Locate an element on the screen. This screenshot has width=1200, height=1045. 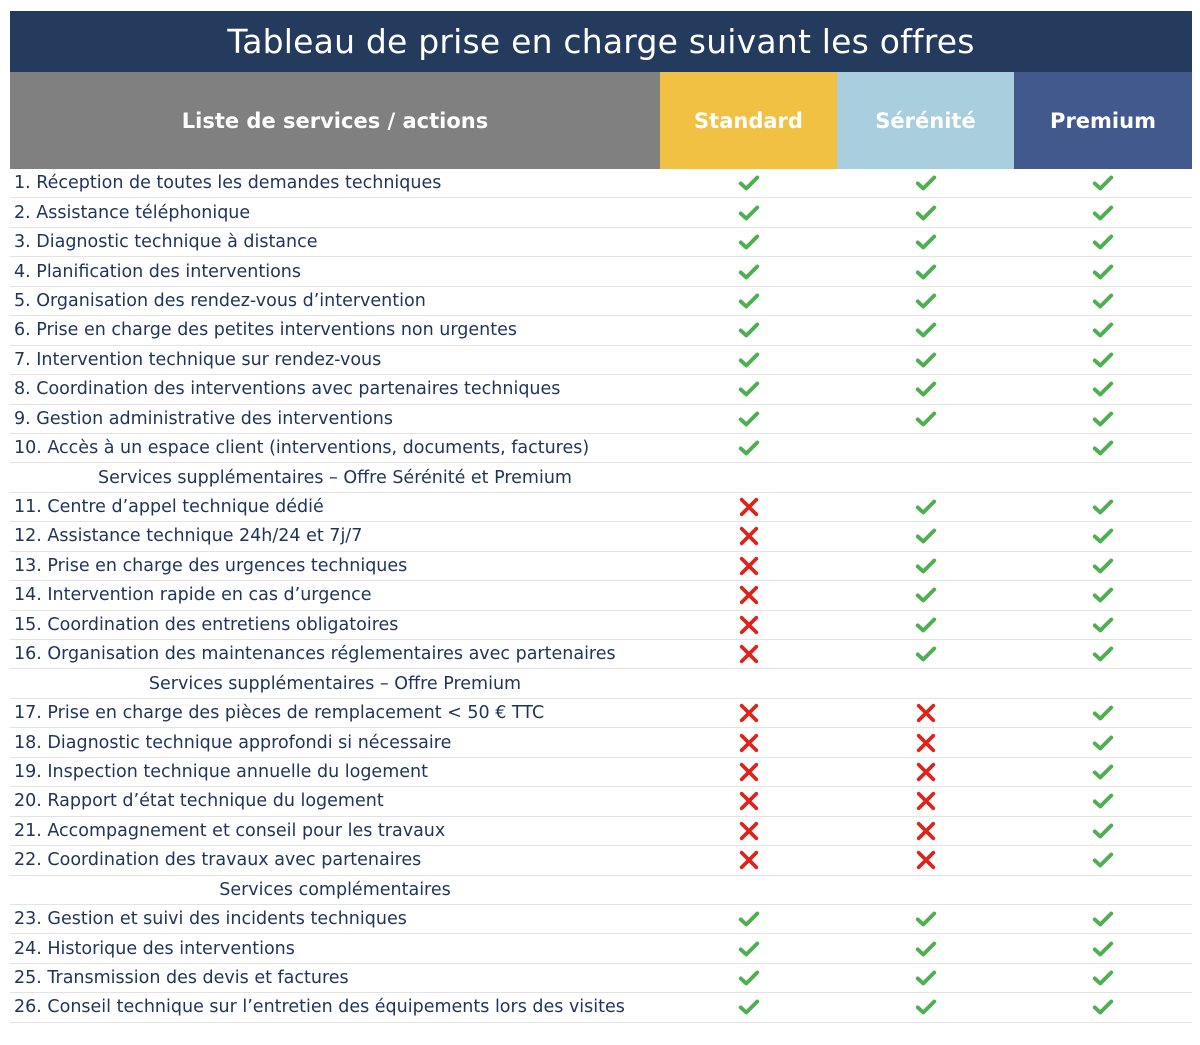
table-row: 25. Transmission des devis et factures is located at coordinates (601, 979).